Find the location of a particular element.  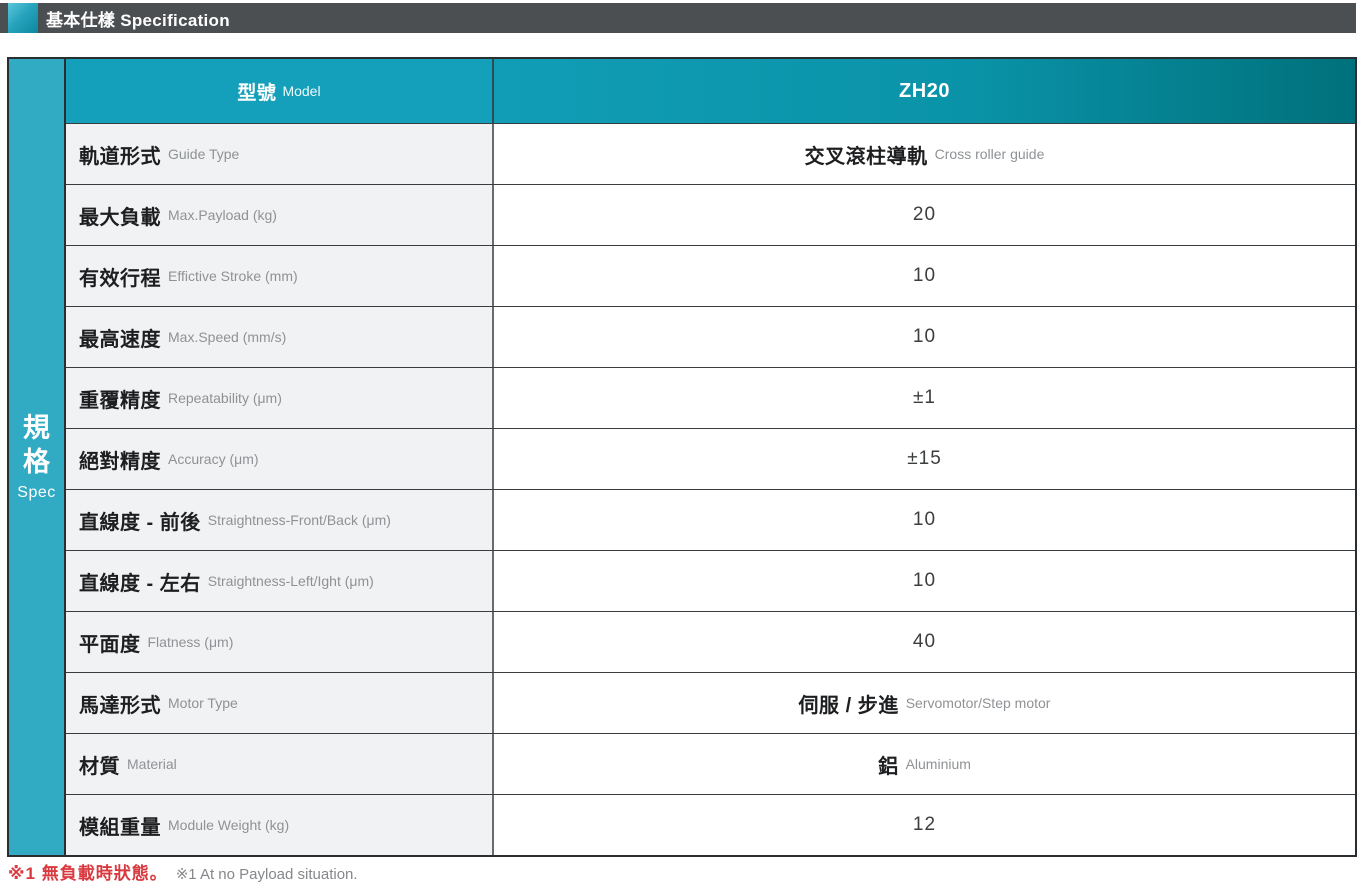

spec-label-cell: 材質 Material is located at coordinates (280, 764).